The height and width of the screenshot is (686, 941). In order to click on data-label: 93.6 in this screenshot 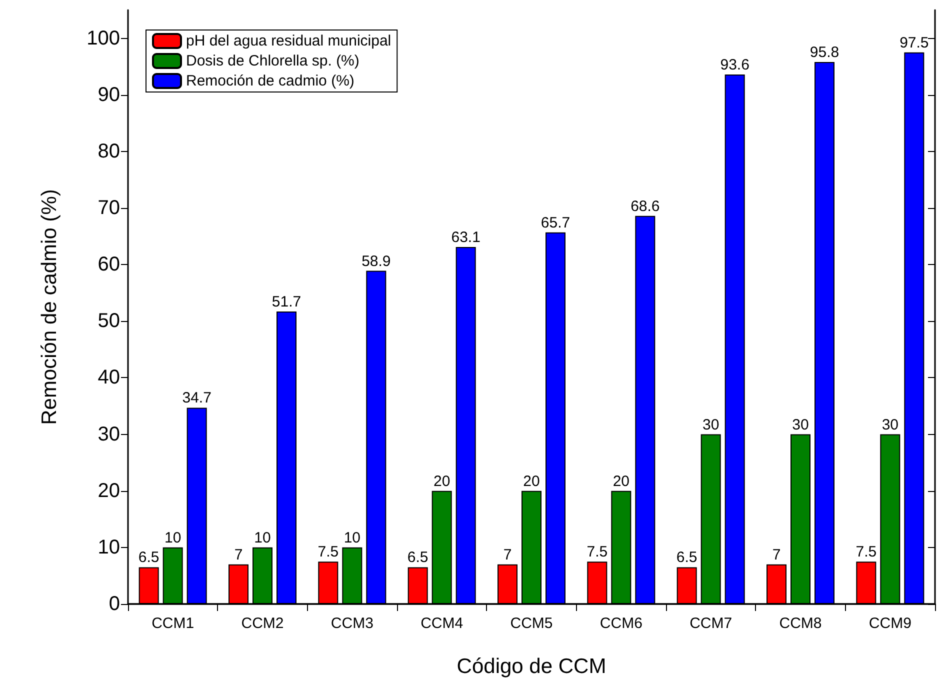, I will do `click(735, 65)`.